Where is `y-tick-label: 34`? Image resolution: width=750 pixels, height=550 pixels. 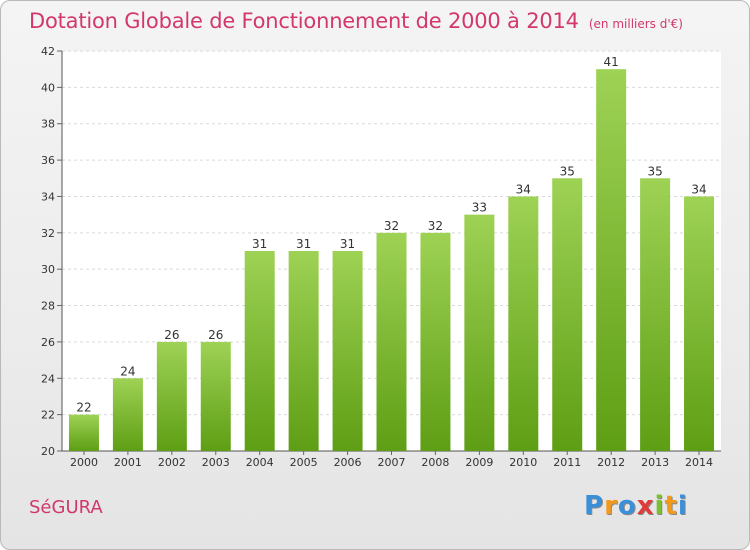 y-tick-label: 34 is located at coordinates (48, 196).